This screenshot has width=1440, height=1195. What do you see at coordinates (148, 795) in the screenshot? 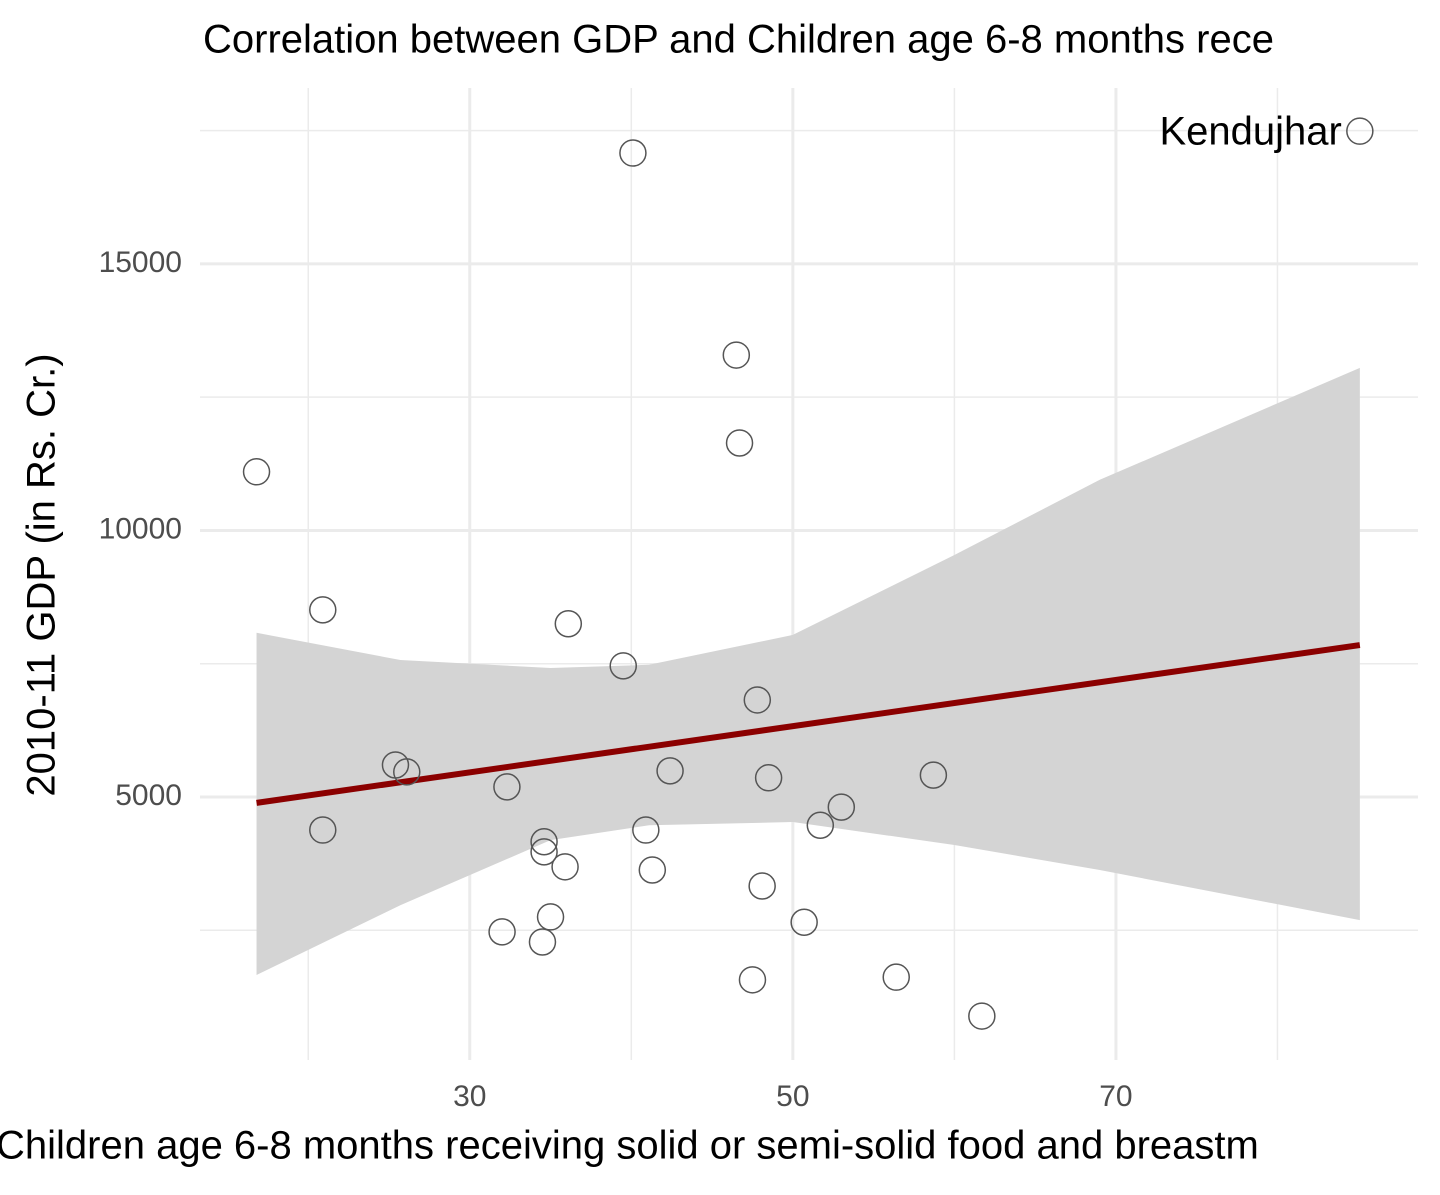
I see `y-tick-label: 5000` at bounding box center [148, 795].